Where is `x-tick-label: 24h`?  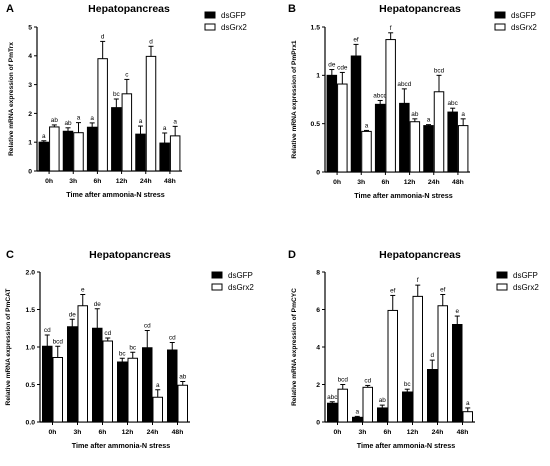 x-tick-label: 24h is located at coordinates (153, 432).